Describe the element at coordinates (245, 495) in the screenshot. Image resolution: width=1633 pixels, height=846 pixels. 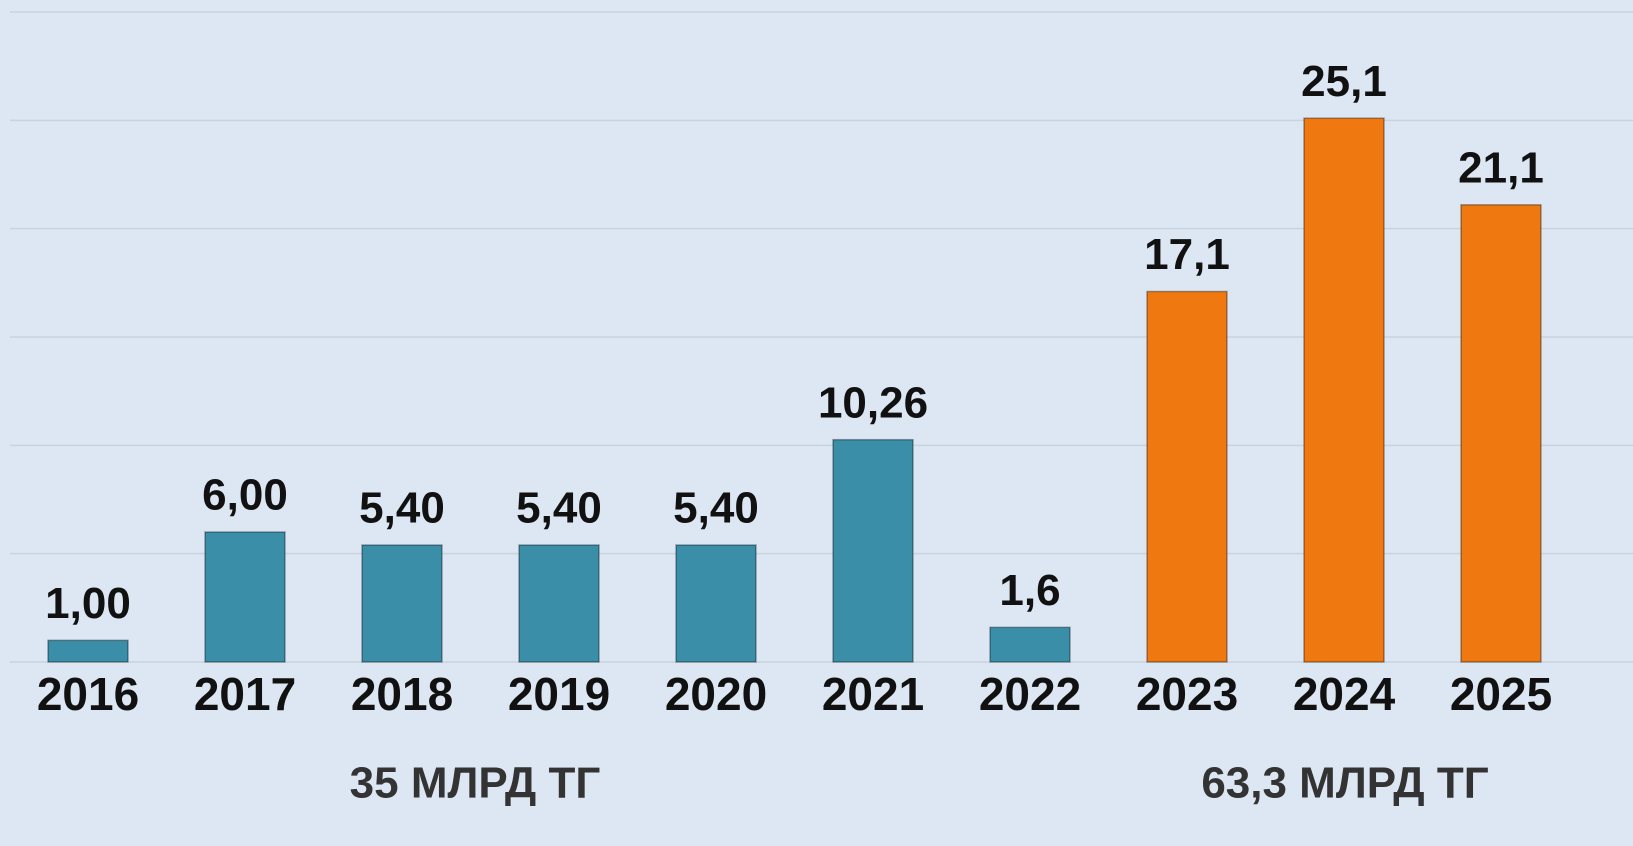
I see `value-label: 6,00` at that location.